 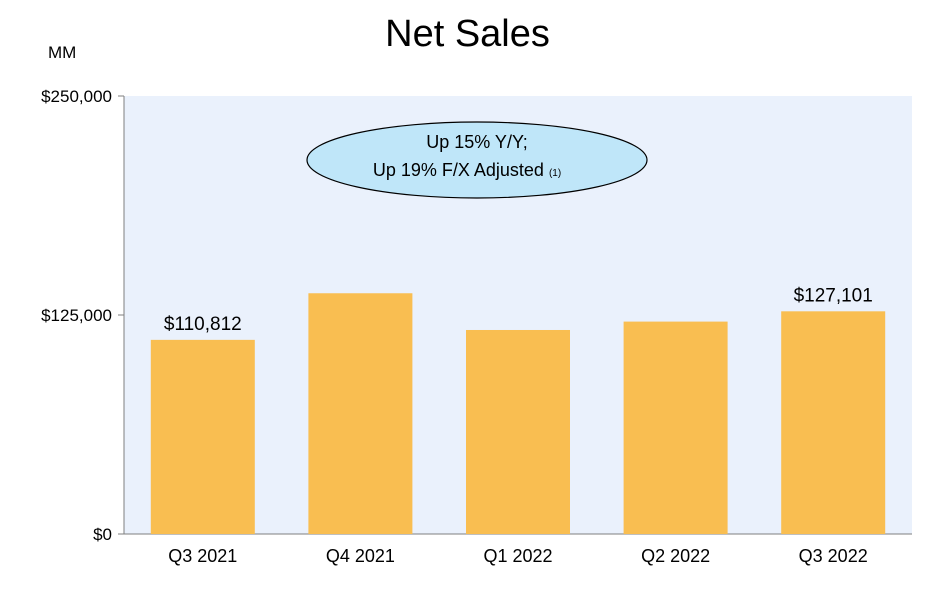 I want to click on callout-line-2: Up 19% F/X Adjusted (1), so click(x=467, y=170).